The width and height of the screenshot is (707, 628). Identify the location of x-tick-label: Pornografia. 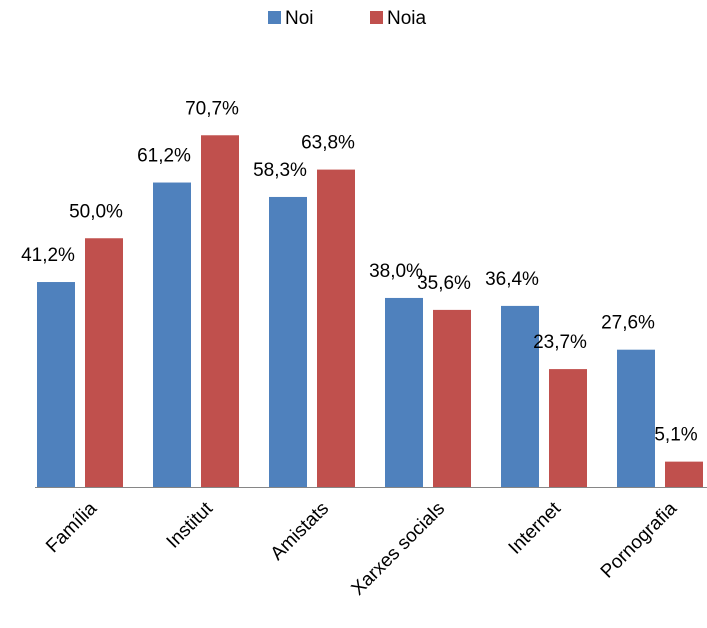
(639, 540).